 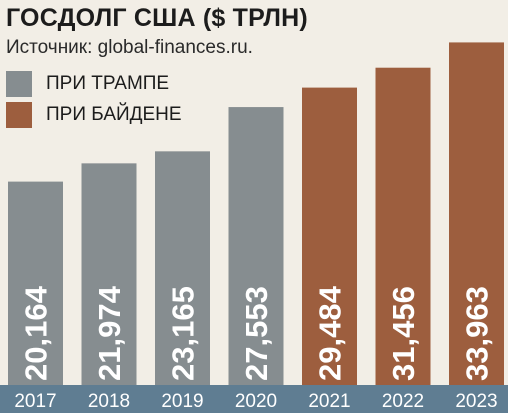 What do you see at coordinates (476, 401) in the screenshot?
I see `x-tick-label-2023: 2023` at bounding box center [476, 401].